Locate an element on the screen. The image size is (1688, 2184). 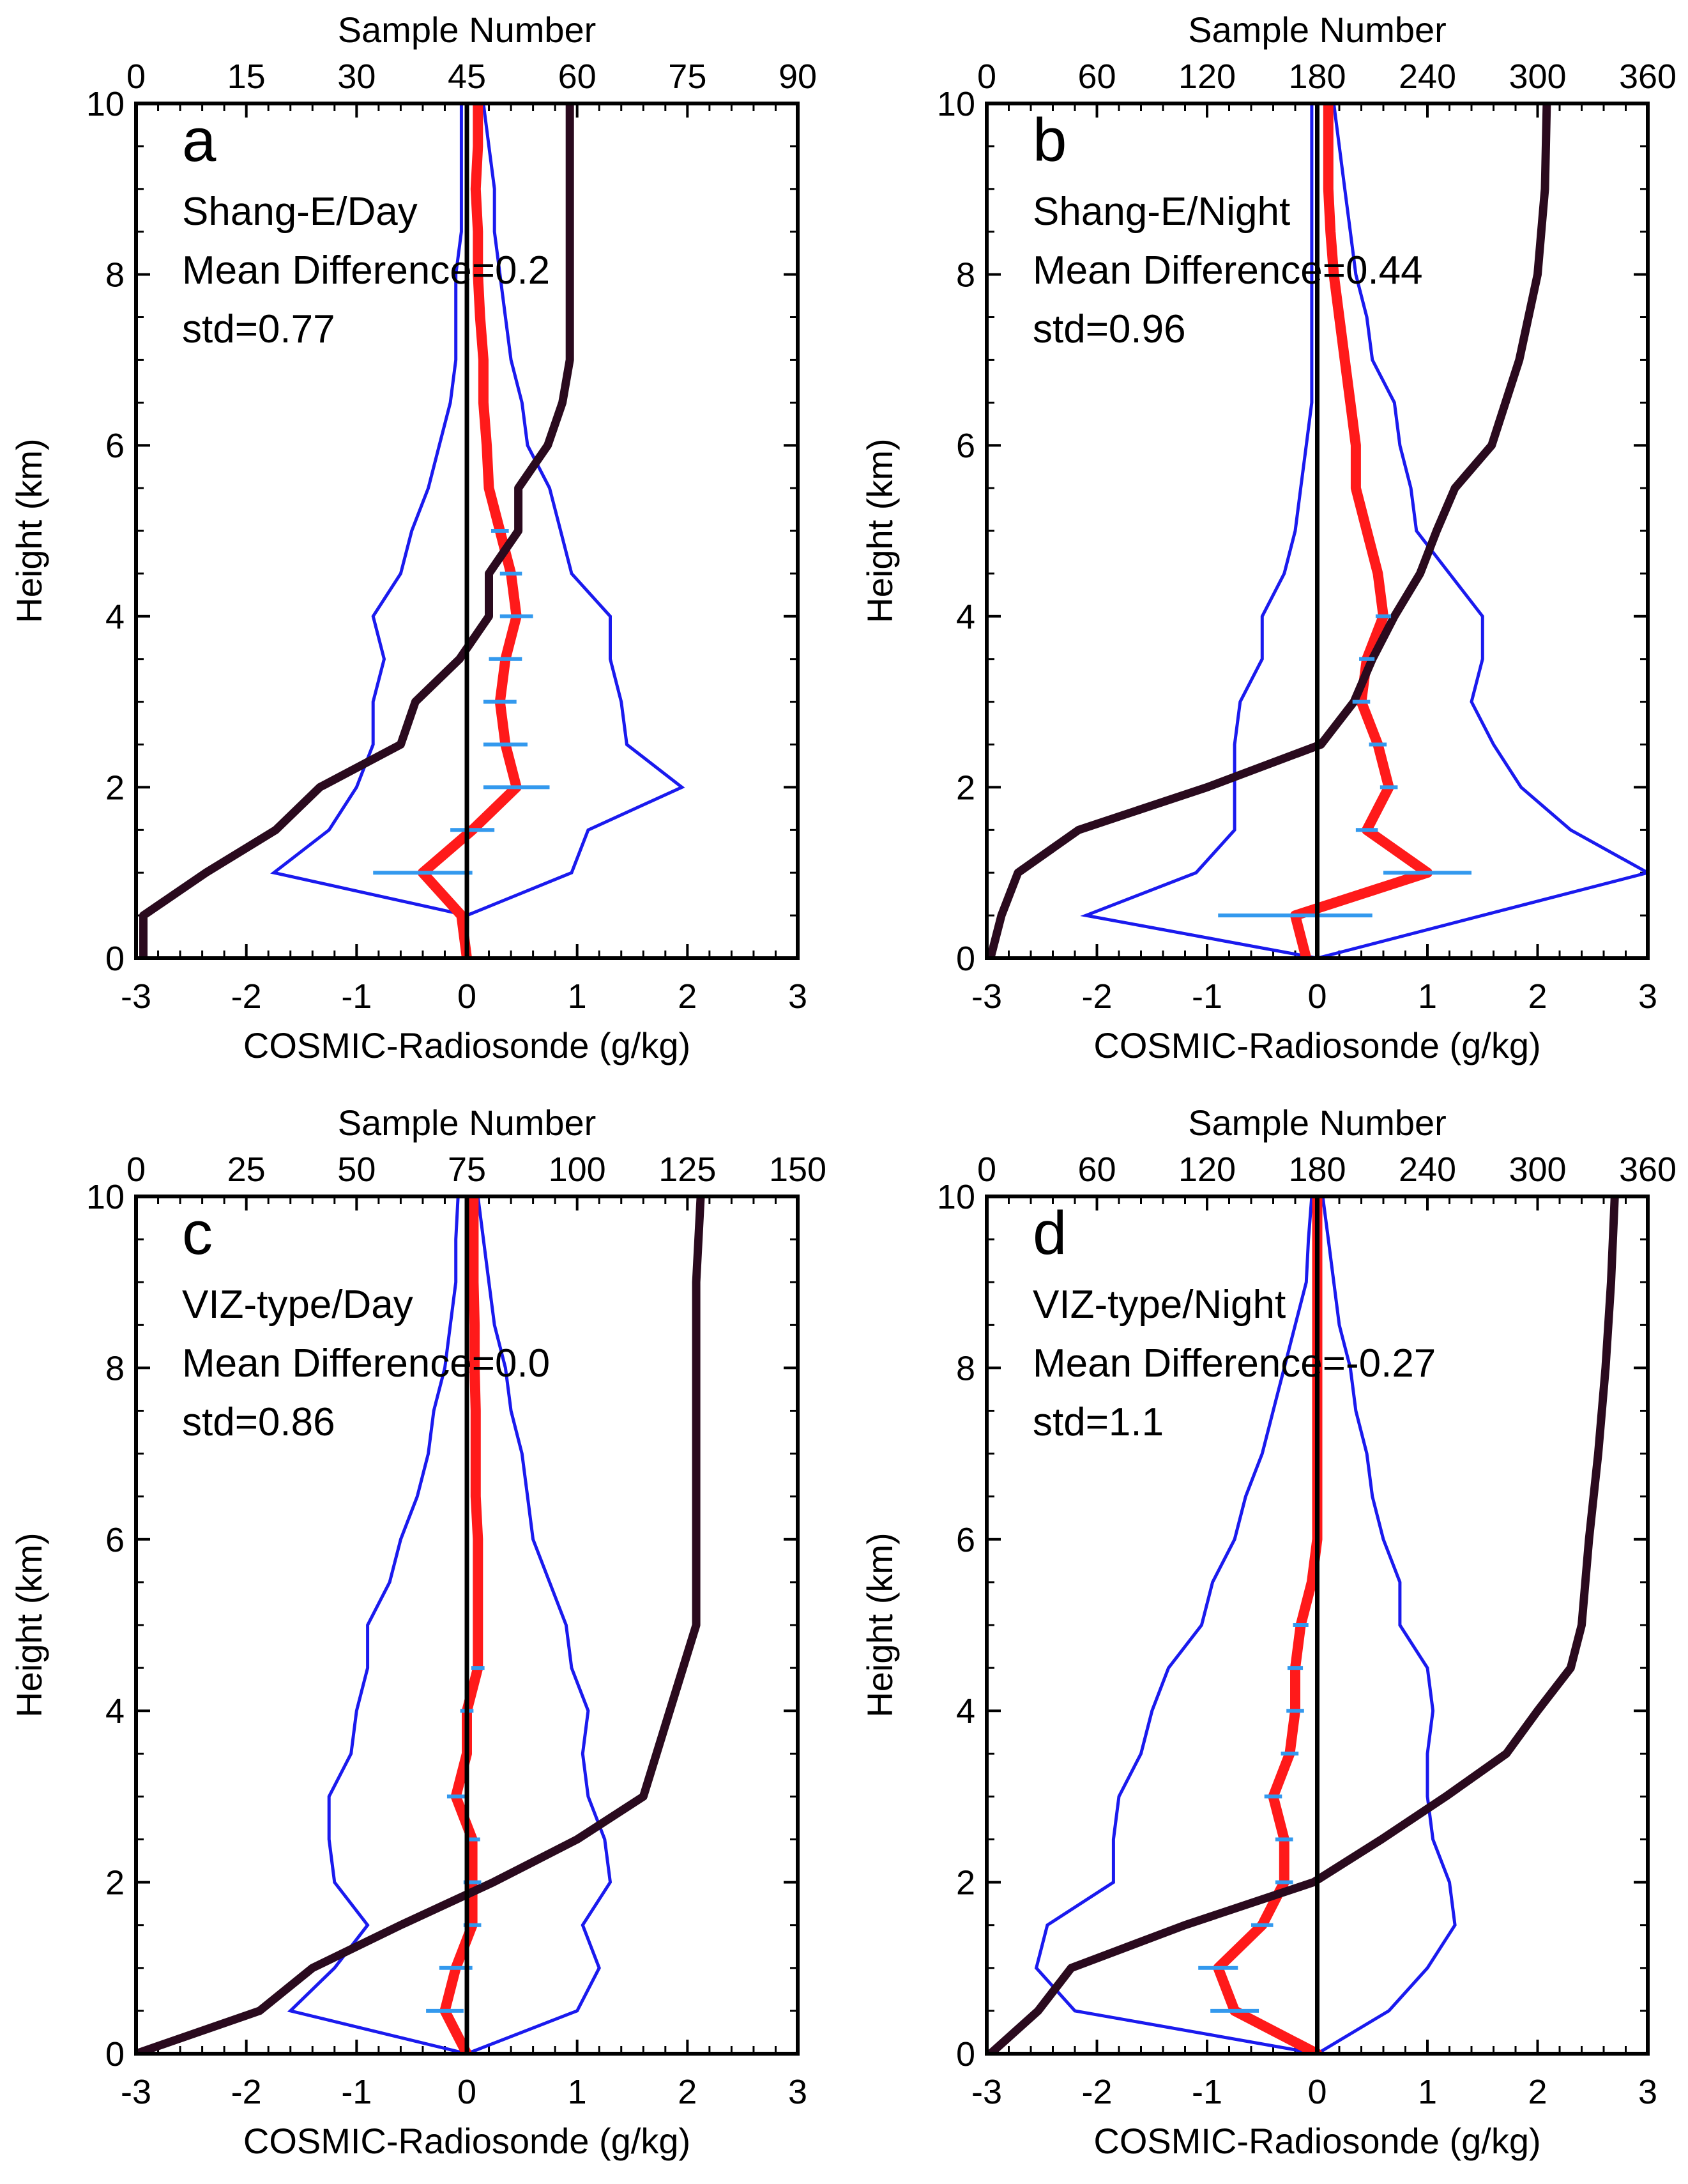
top-x-tick-label: 125 is located at coordinates (687, 1169).